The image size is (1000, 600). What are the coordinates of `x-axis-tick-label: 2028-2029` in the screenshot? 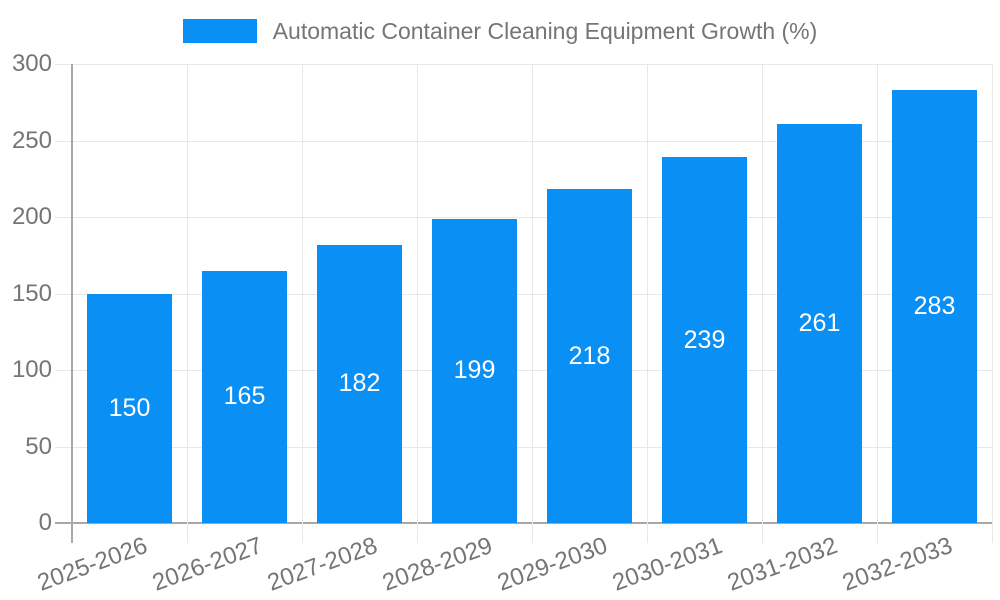 It's located at (437, 564).